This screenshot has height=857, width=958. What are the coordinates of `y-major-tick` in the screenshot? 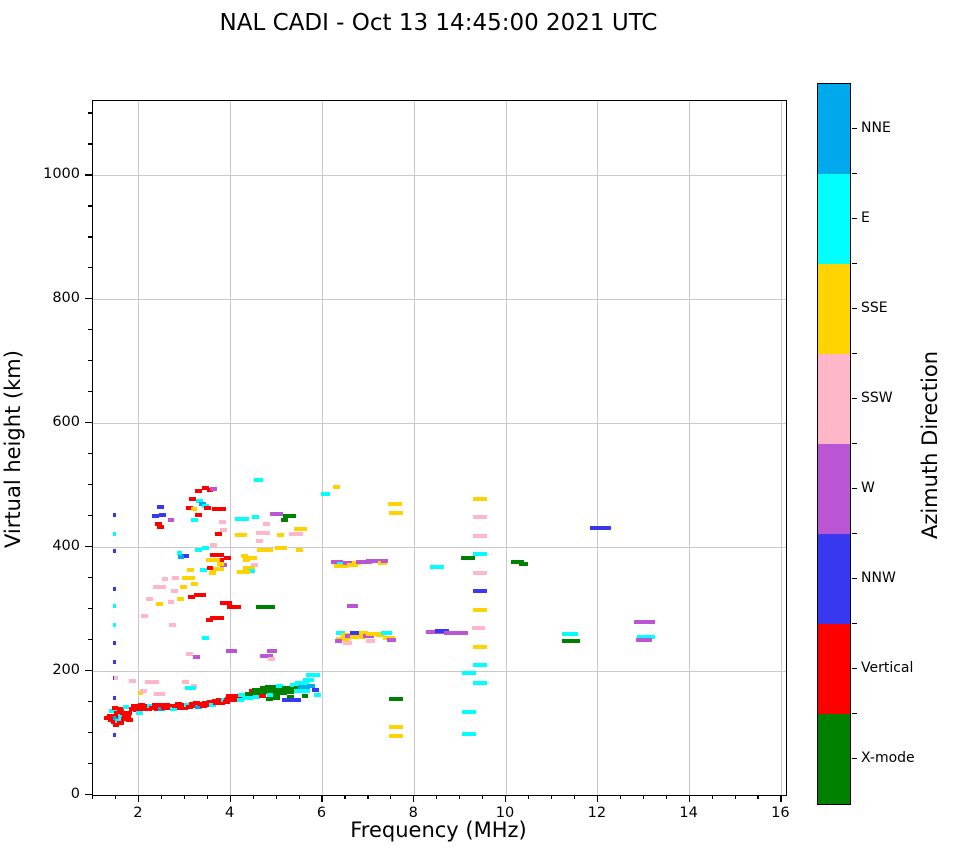 It's located at (88, 299).